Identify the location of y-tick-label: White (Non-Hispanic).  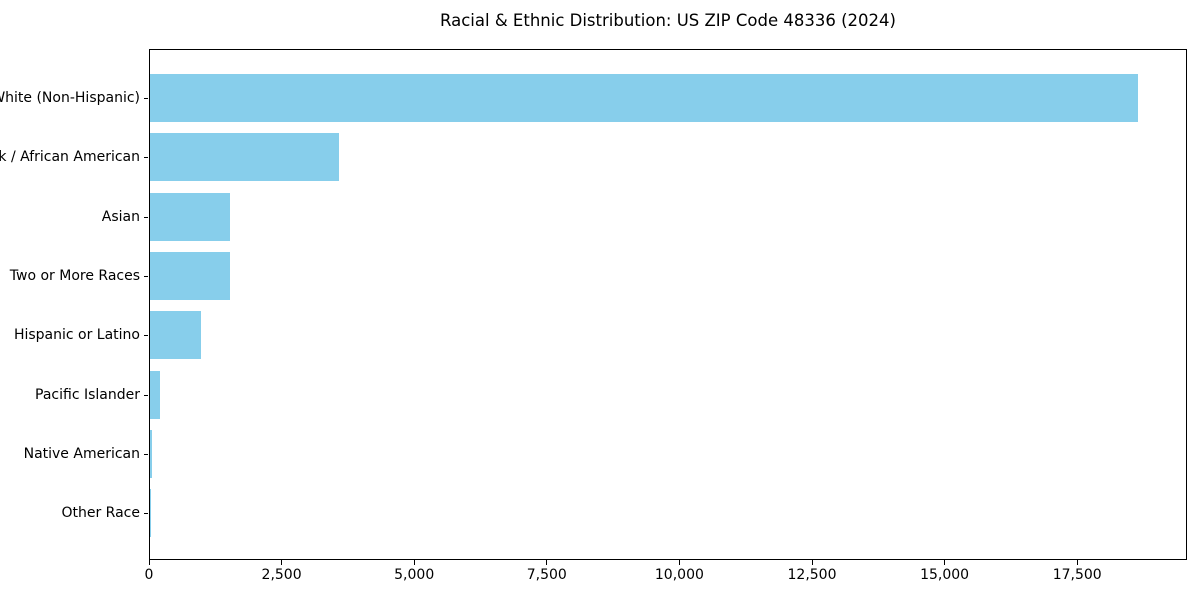
(70, 98).